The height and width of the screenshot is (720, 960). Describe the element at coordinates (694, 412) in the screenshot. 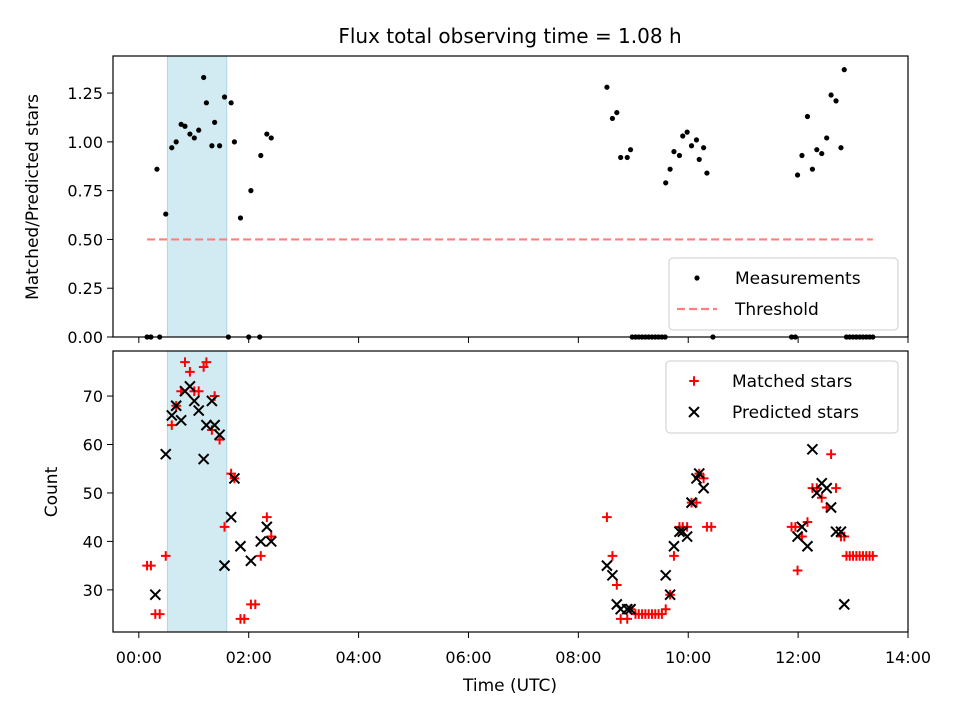

I see `legend-marker` at that location.